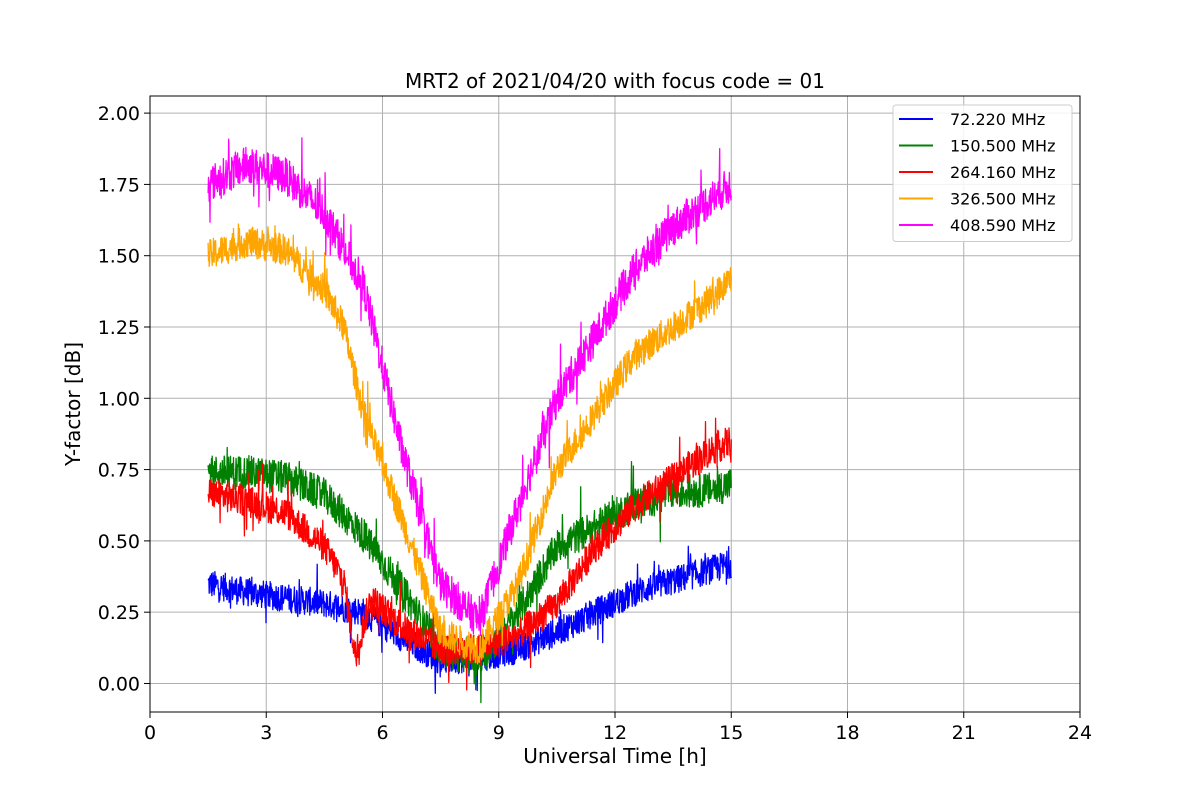 This screenshot has width=1200, height=800. I want to click on x-tick-label: 24, so click(1080, 733).